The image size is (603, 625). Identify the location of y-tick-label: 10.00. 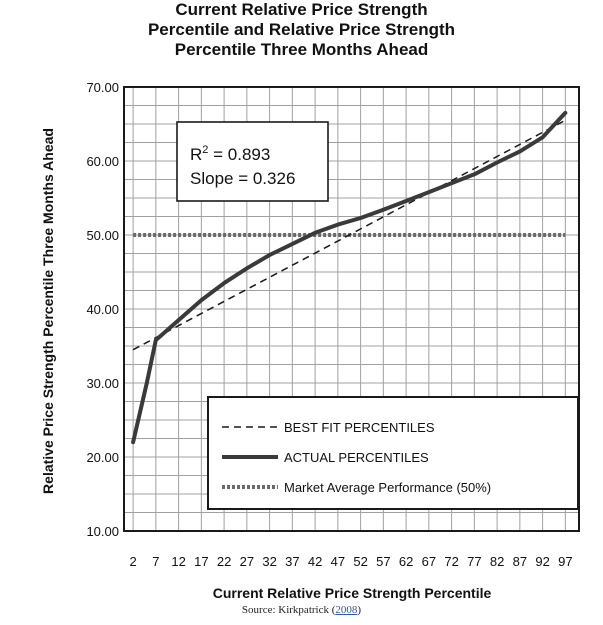
(102, 531).